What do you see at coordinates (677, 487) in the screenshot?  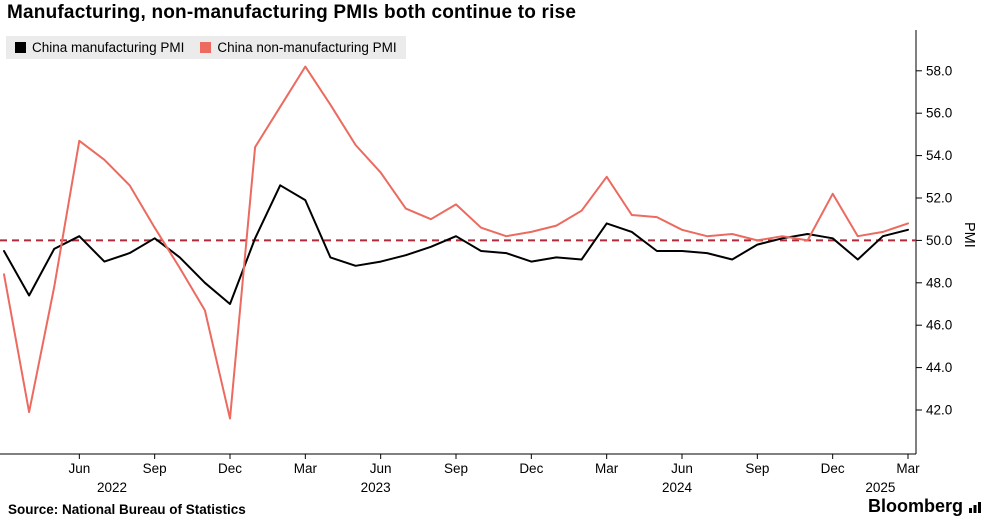 I see `year-label: 2024` at bounding box center [677, 487].